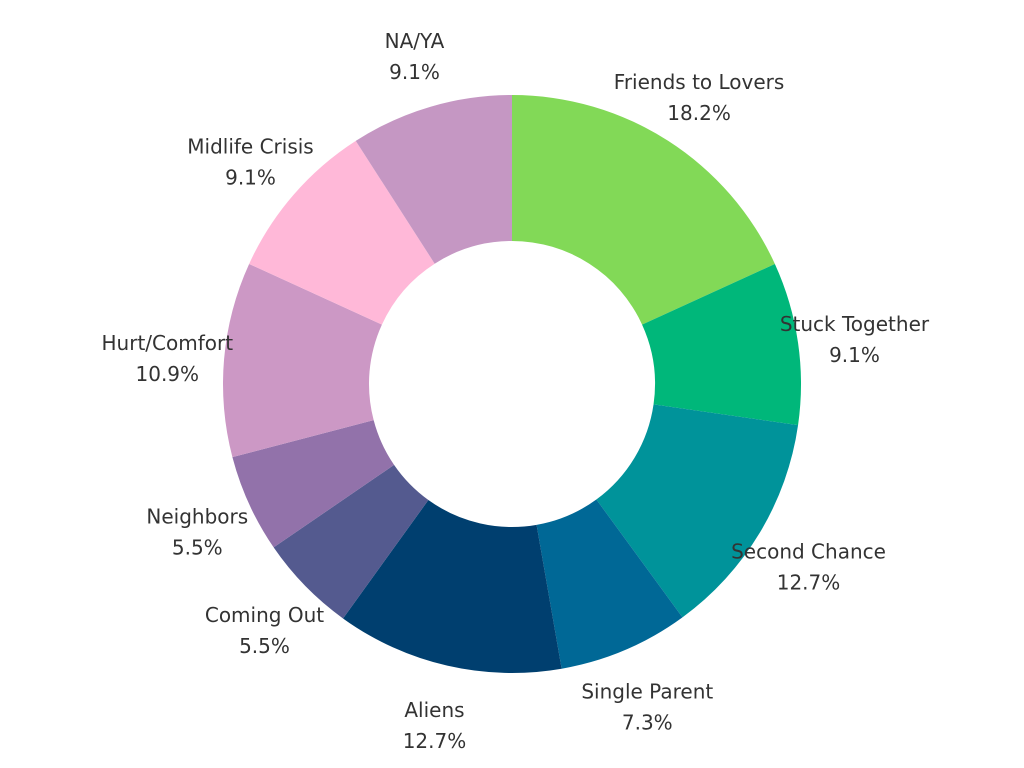 The height and width of the screenshot is (768, 1024). Describe the element at coordinates (643, 210) in the screenshot. I see `slice-friends-to-lovers` at that location.